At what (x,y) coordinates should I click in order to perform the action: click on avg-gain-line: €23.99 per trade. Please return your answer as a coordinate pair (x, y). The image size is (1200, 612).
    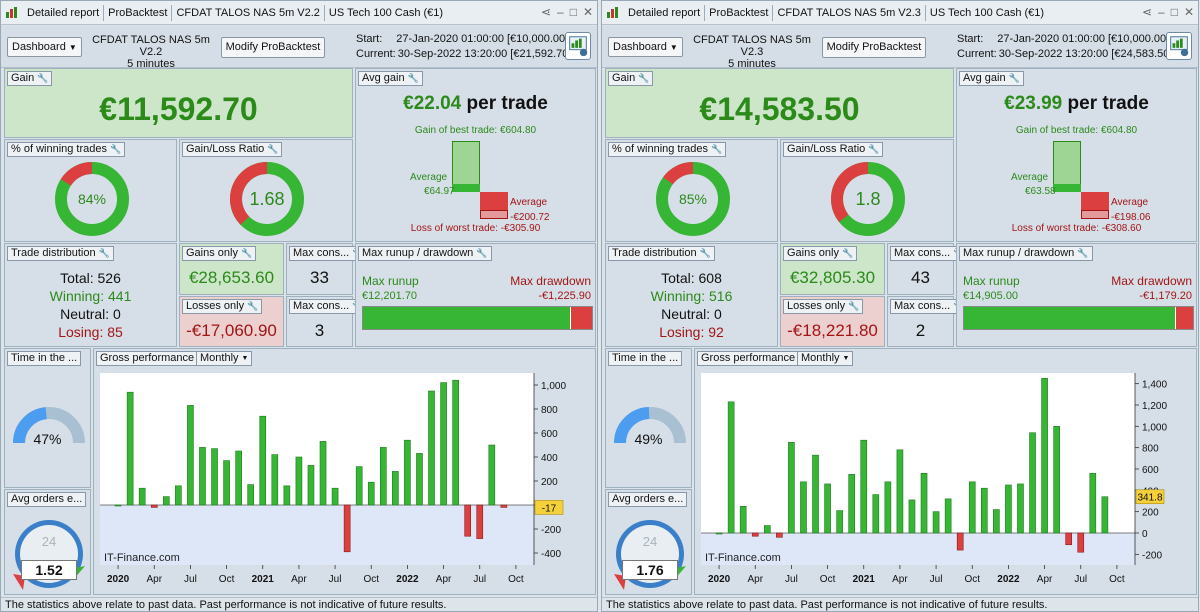
    Looking at the image, I should click on (1076, 104).